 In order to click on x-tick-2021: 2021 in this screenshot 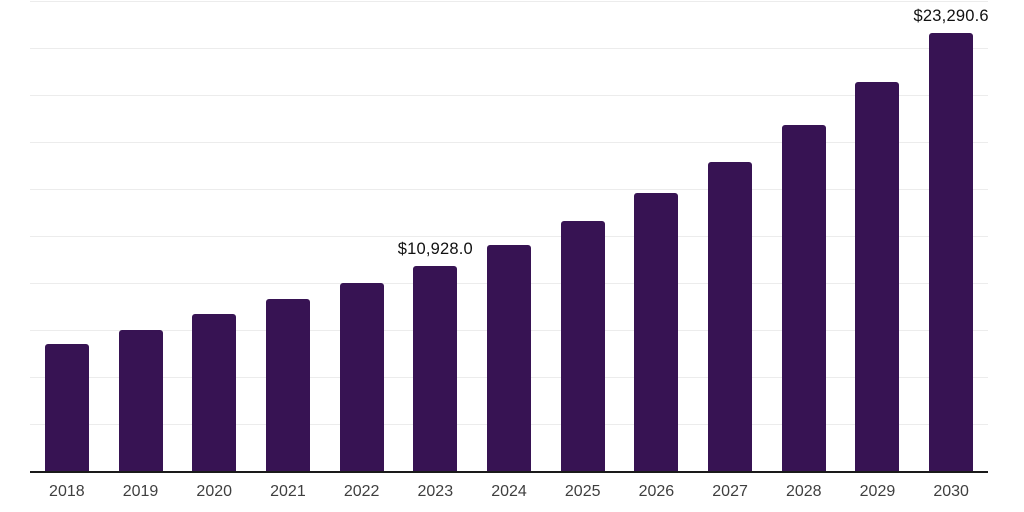, I will do `click(288, 491)`.